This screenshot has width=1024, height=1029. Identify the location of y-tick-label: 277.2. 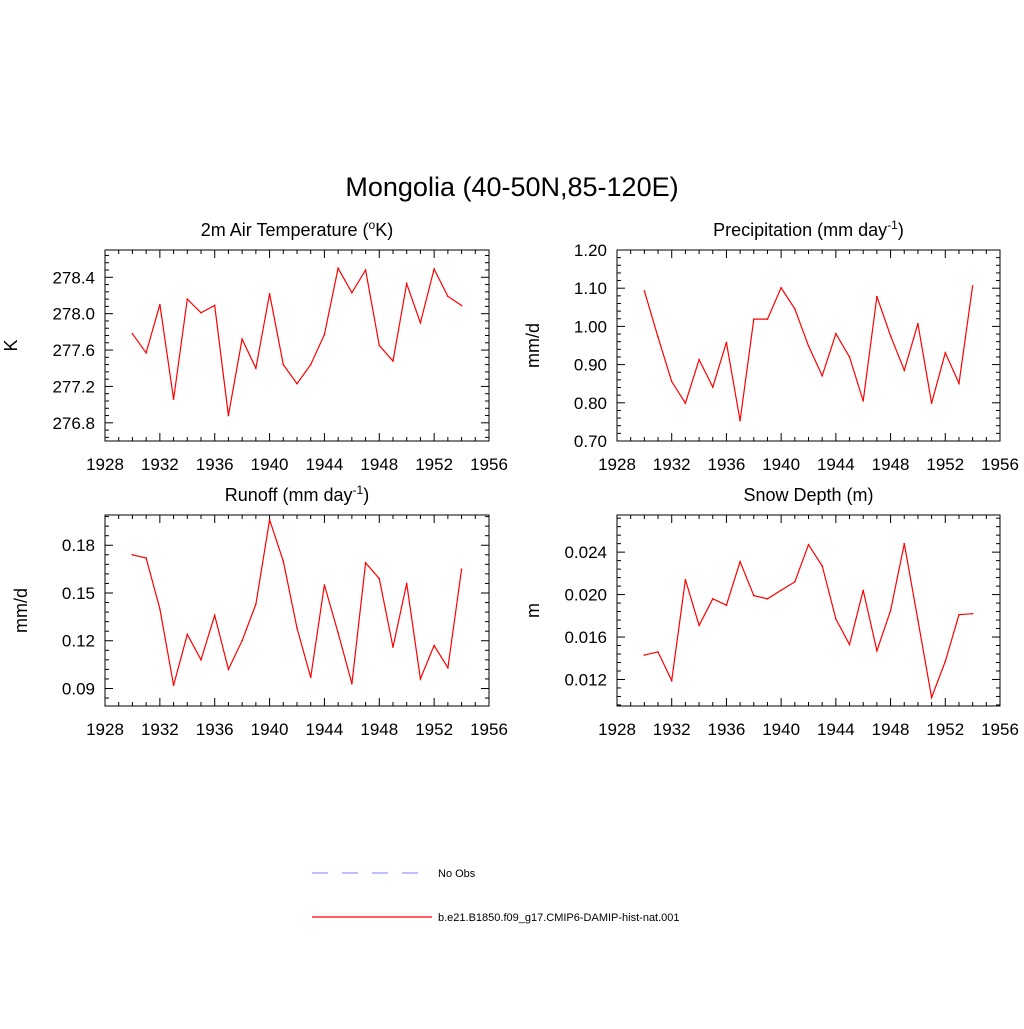
(73, 386).